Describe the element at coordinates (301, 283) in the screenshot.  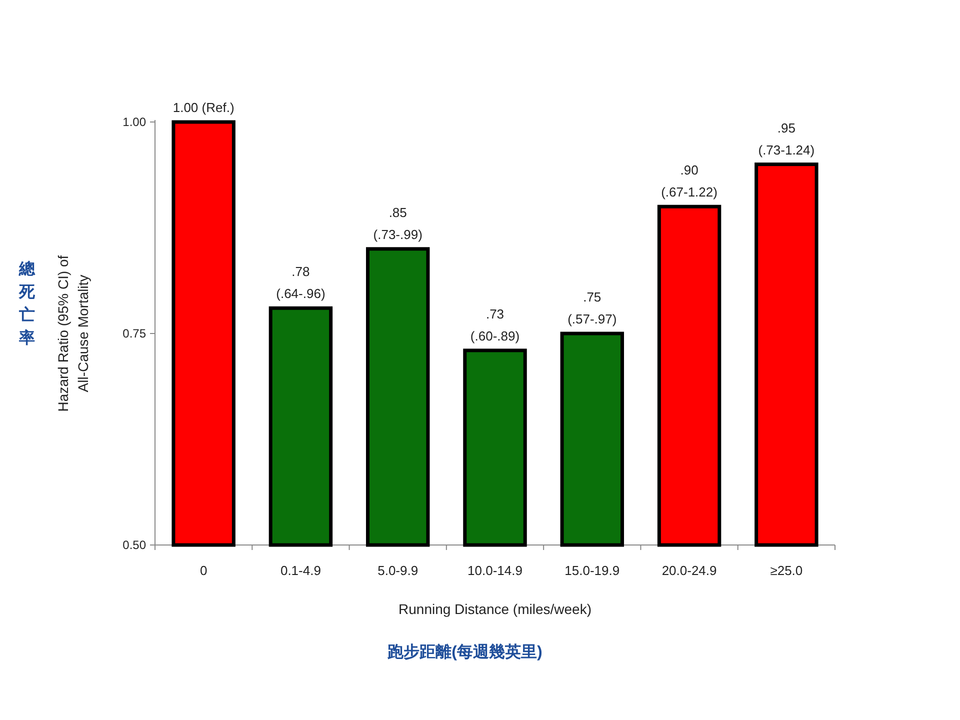
I see `data-label: .78 (.64-.96)` at that location.